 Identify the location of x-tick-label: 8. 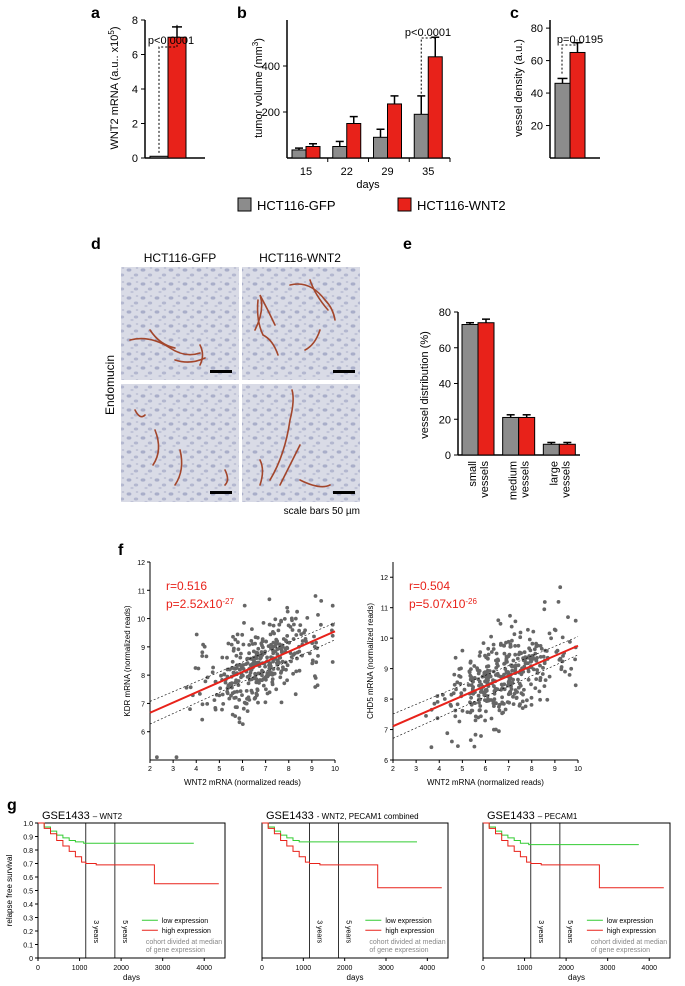
(289, 769).